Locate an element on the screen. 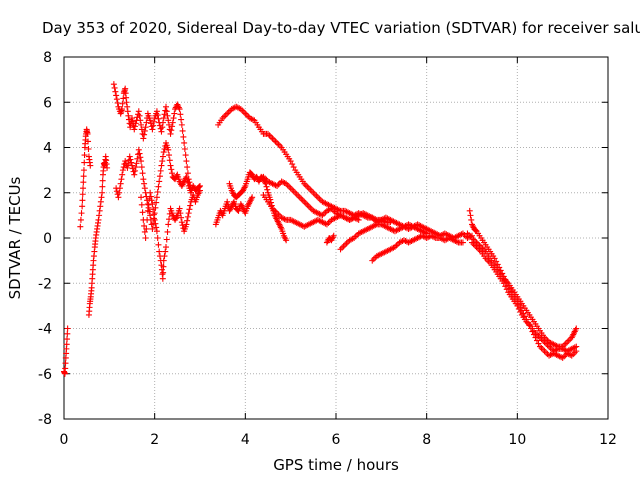  x-tick-label: 2 is located at coordinates (154, 440).